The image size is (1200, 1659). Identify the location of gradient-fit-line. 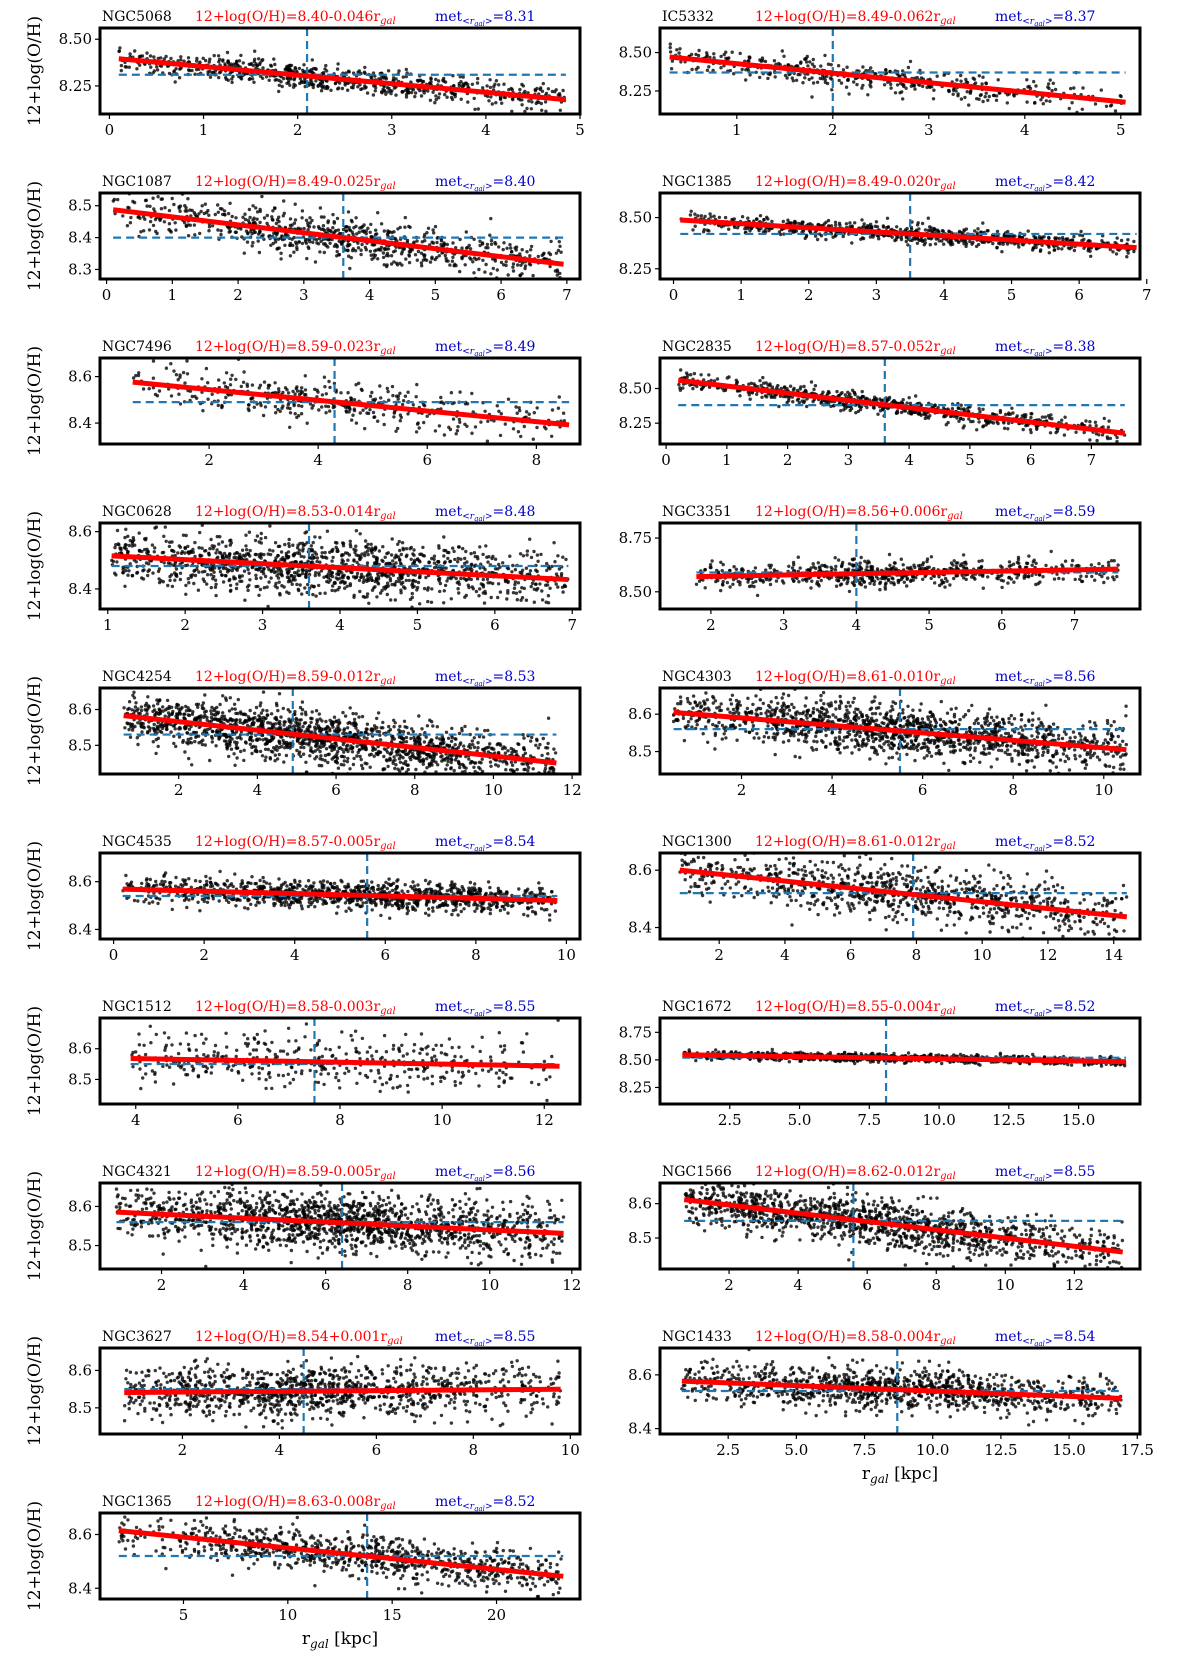
(342, 79).